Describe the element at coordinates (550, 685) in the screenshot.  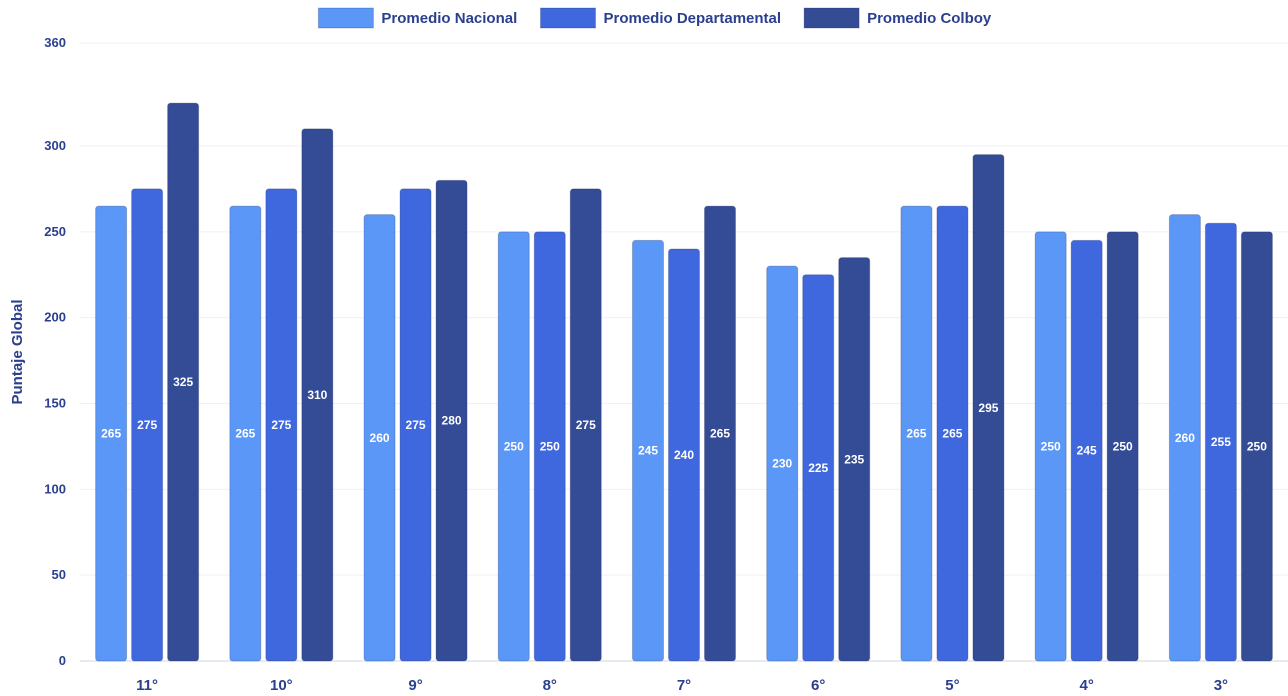
I see `x-tick-label: 8°` at that location.